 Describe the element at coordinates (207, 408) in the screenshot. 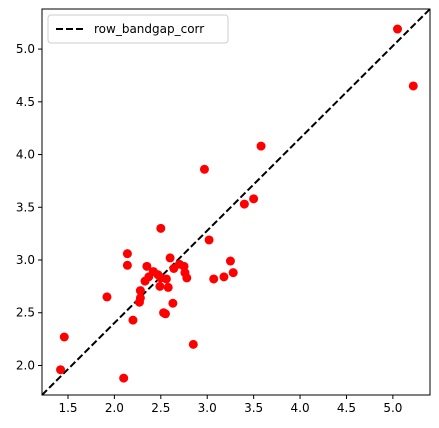

I see `x-tick-label: 3.0` at that location.